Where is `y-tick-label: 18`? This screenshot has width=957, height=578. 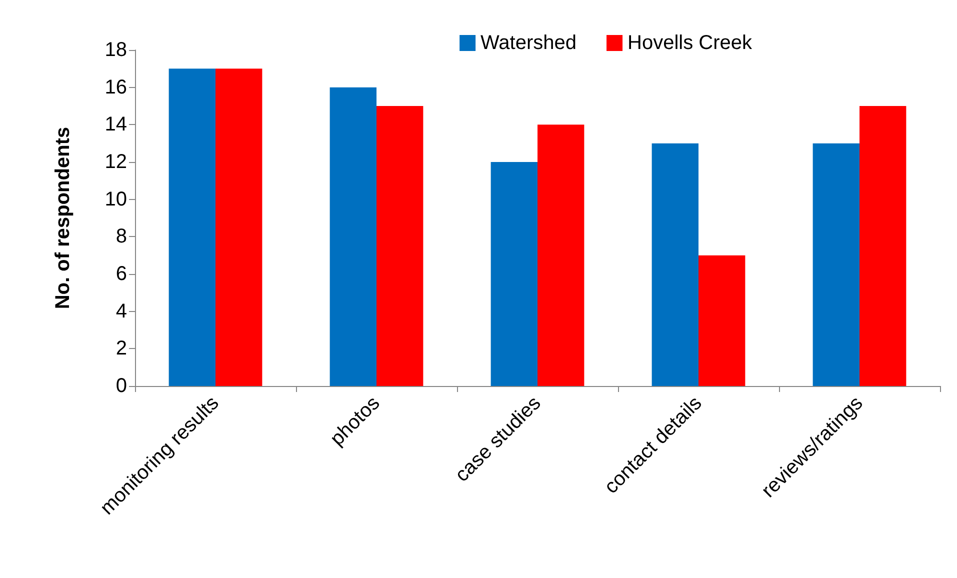 y-tick-label: 18 is located at coordinates (115, 50).